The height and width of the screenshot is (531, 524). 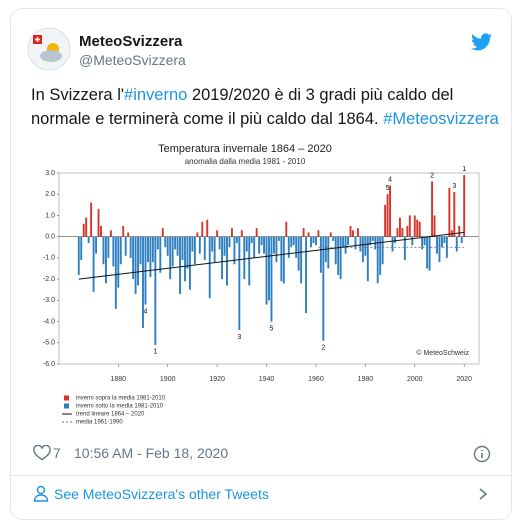 I want to click on x-tick-label: 1900, so click(x=168, y=379).